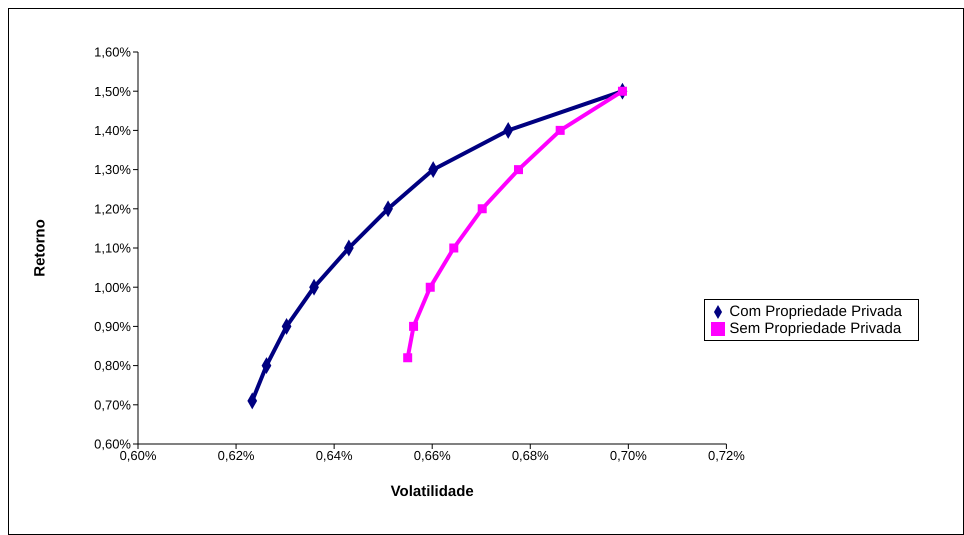  Describe the element at coordinates (531, 456) in the screenshot. I see `x-tick-label: 0,68%` at that location.